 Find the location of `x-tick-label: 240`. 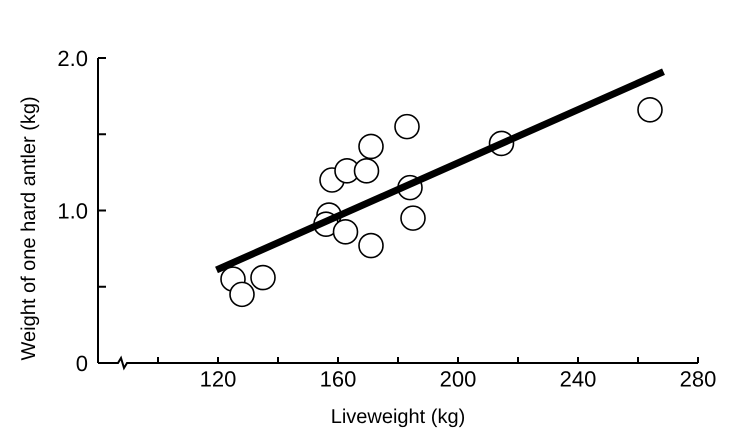

x-tick-label: 240 is located at coordinates (578, 379).